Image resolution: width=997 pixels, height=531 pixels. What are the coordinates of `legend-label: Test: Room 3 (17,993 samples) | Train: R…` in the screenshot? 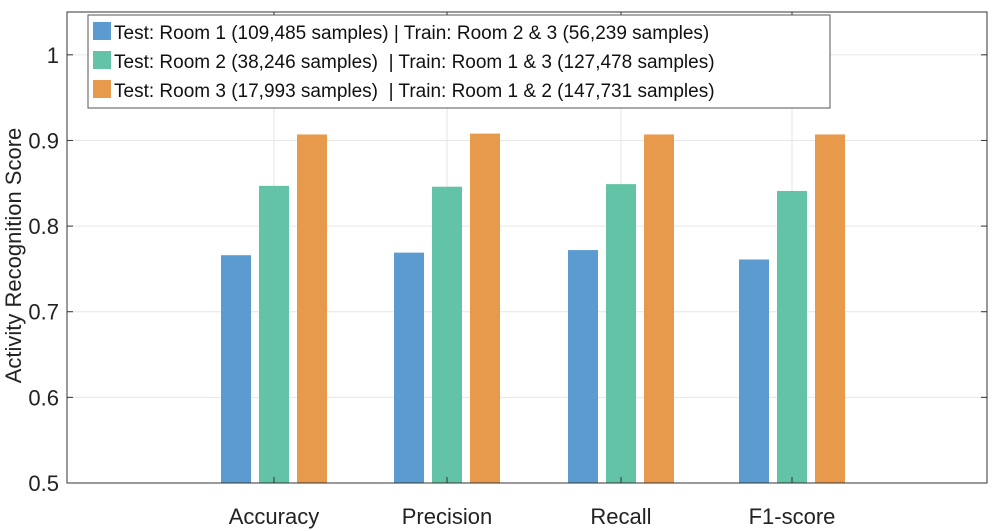 It's located at (414, 91).